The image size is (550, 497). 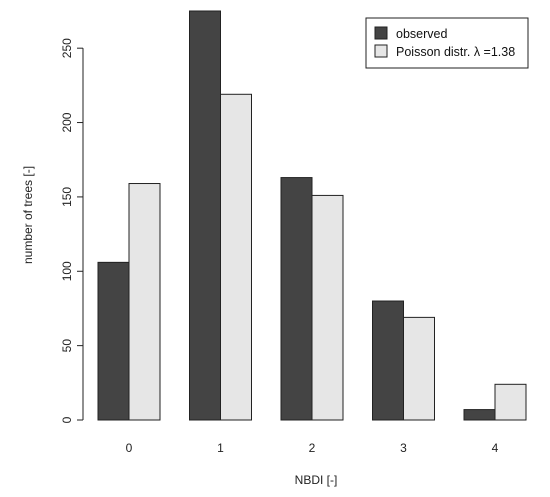 I want to click on x-tick-label: 1, so click(x=220, y=448).